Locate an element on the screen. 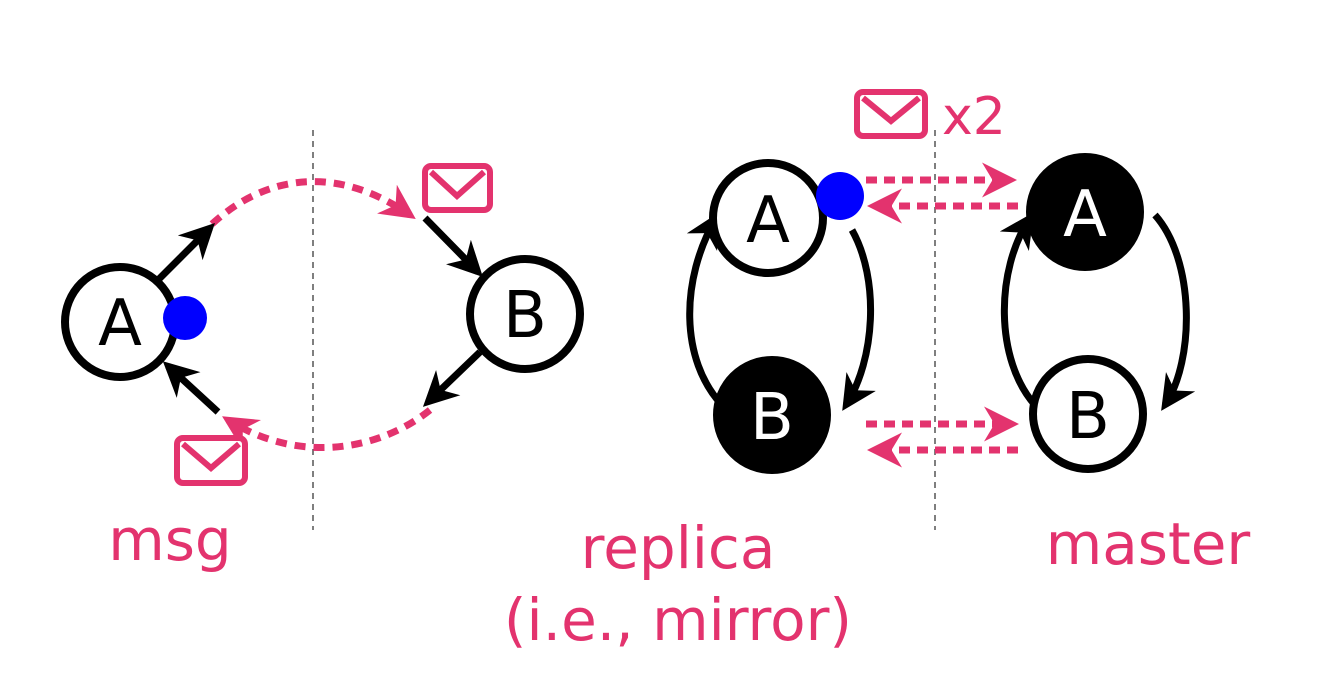  caption-replica-note: (i.e., mirror) is located at coordinates (678, 620).